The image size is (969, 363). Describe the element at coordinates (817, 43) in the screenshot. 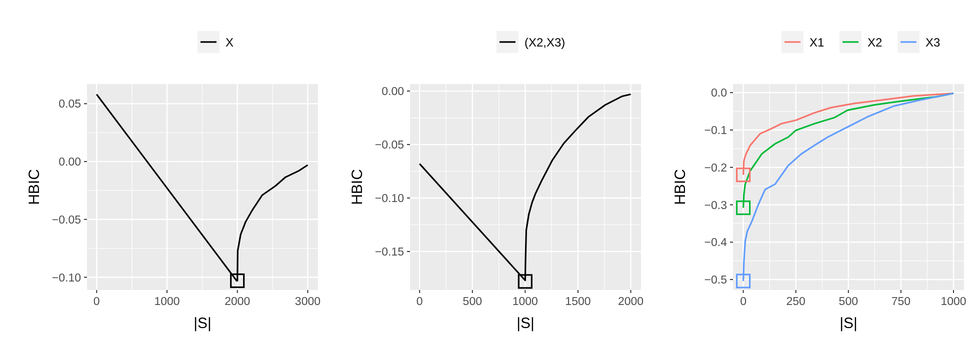

I see `legend-label: X1` at that location.